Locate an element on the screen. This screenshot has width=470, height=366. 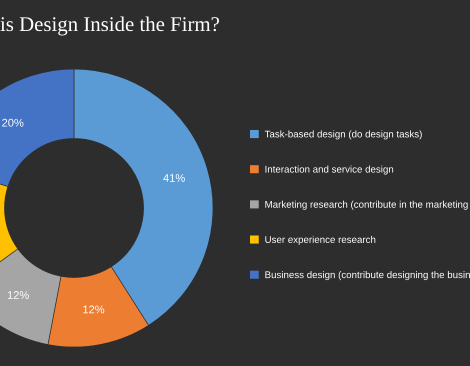
legend-label: User experience research is located at coordinates (320, 240).